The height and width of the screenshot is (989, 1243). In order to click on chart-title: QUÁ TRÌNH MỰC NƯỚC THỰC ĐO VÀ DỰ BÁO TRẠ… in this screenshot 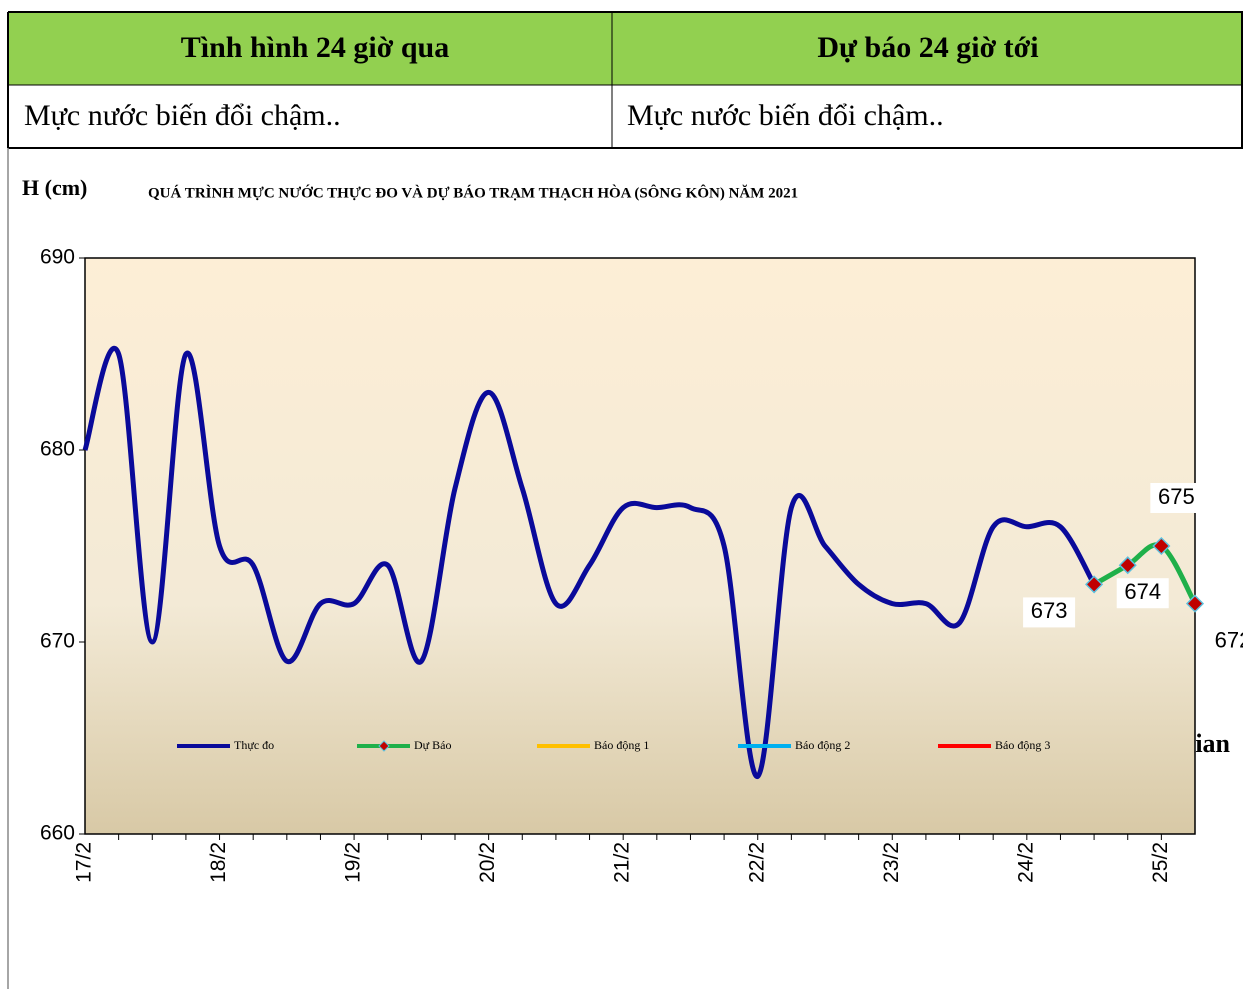, I will do `click(473, 192)`.